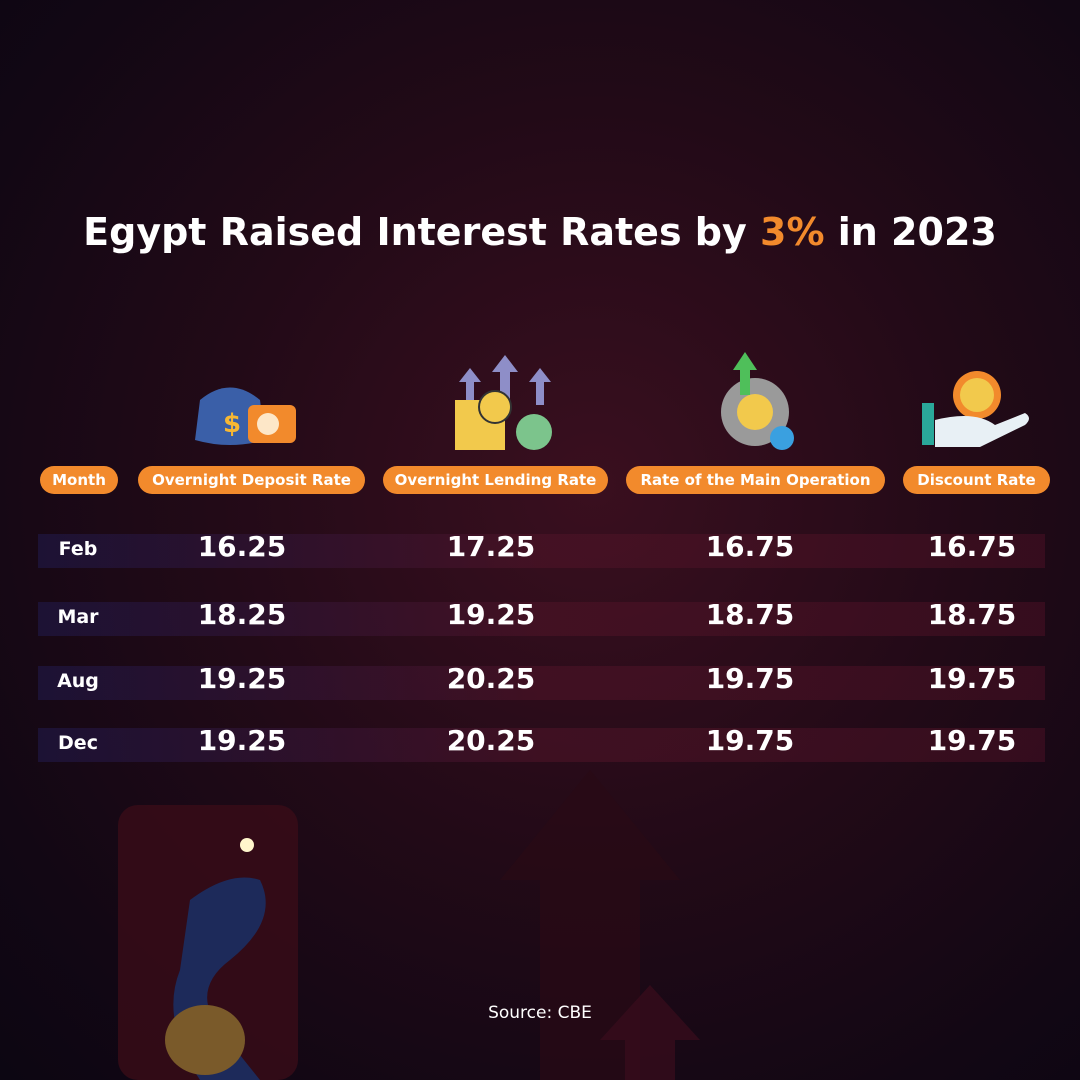  Describe the element at coordinates (79, 480) in the screenshot. I see `column-header: Month` at that location.